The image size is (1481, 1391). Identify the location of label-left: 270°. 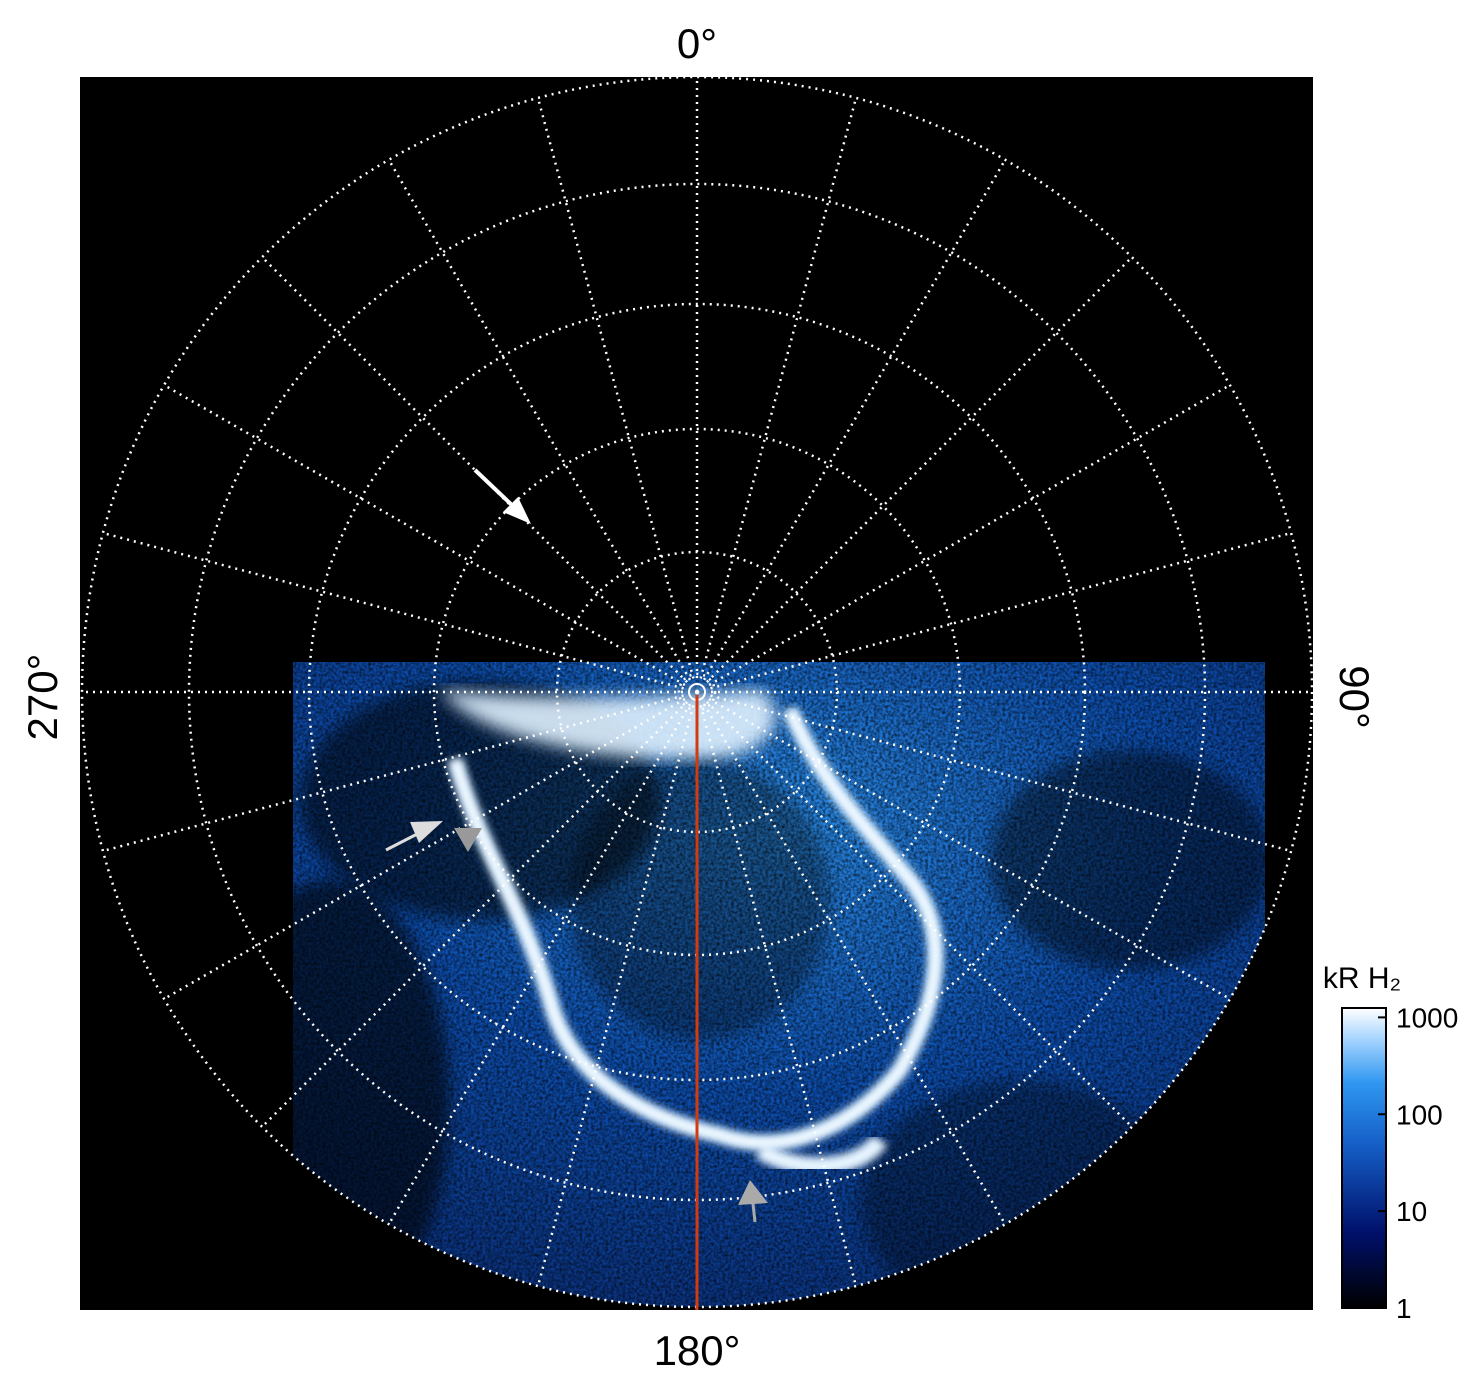
(42, 697).